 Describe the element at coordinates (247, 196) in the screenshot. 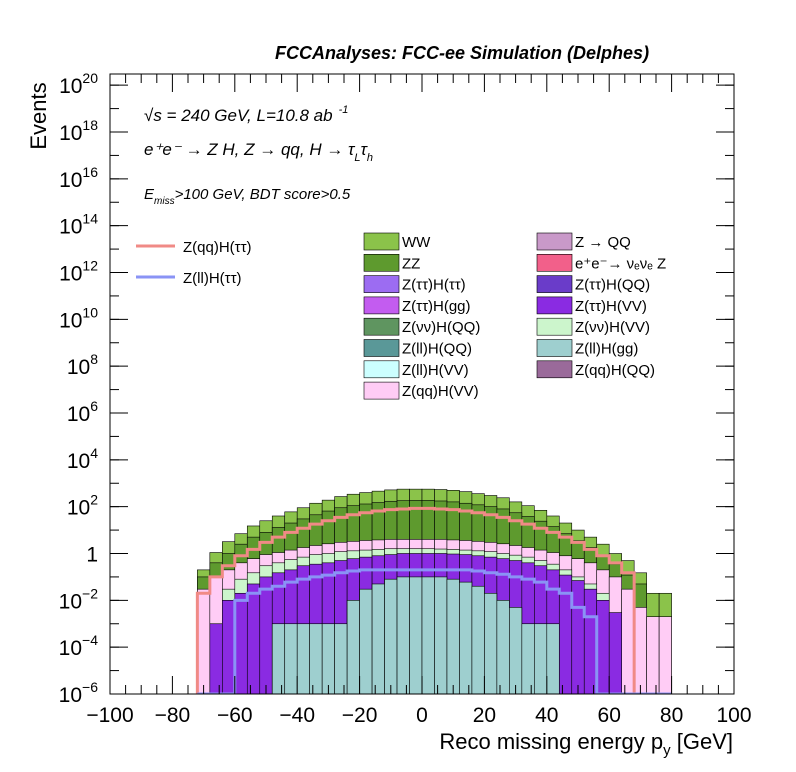

I see `annotation-cut: Emiss>100 GeV, BDT score>0.5` at that location.